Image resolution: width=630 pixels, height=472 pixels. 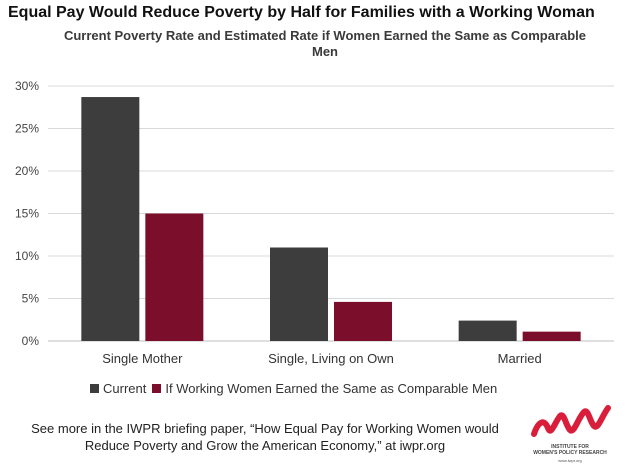 What do you see at coordinates (142, 358) in the screenshot?
I see `x-category-label: Single Mother` at bounding box center [142, 358].